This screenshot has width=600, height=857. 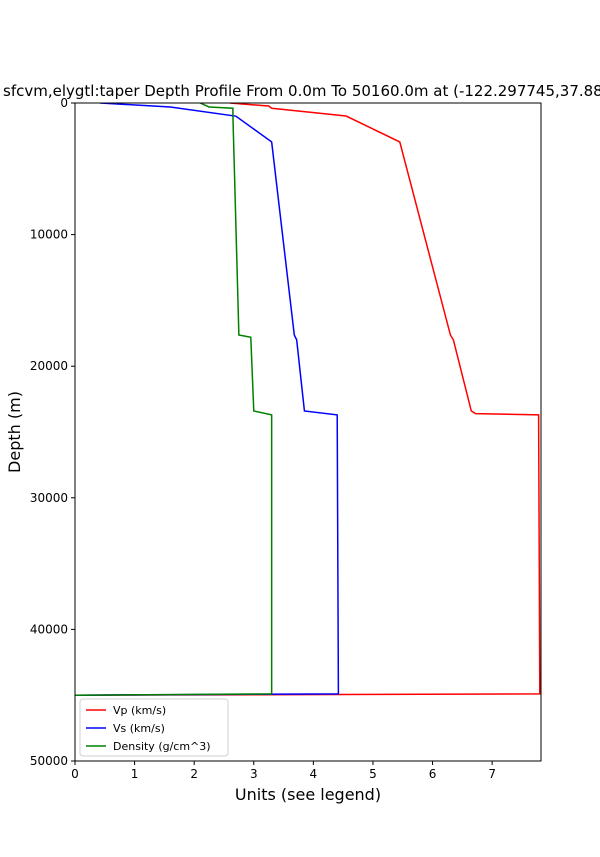 I want to click on legend-label: Density (g/cm^3), so click(x=162, y=746).